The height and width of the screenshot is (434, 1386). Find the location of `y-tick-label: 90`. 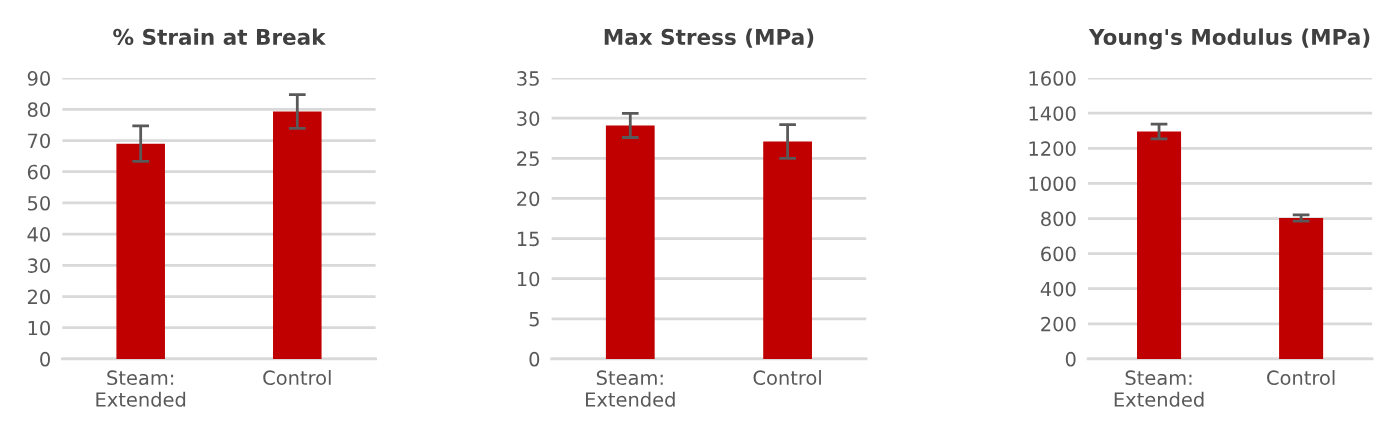

y-tick-label: 90 is located at coordinates (38, 78).